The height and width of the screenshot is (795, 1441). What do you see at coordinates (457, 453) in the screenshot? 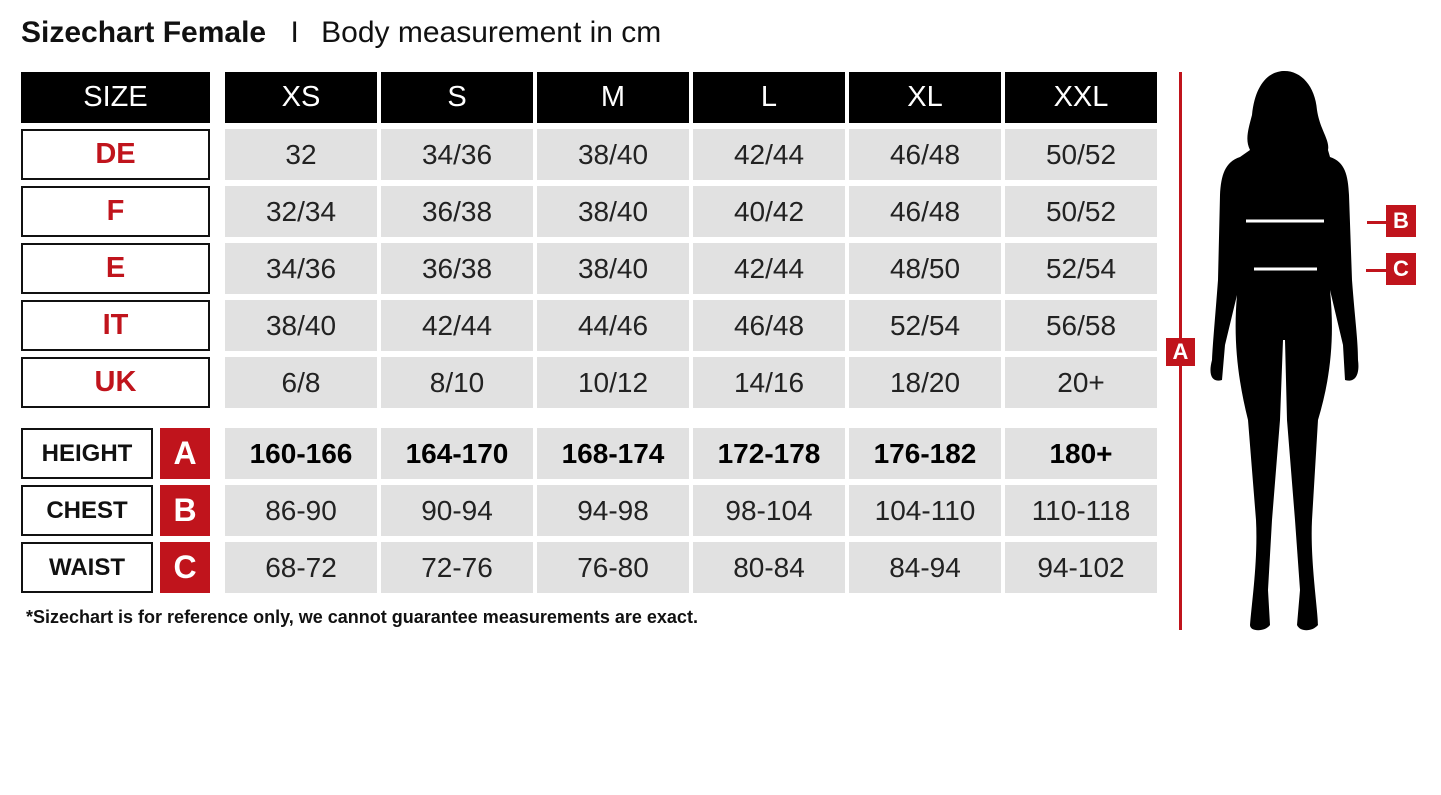
I see `measurement-cell: 164-170` at bounding box center [457, 453].